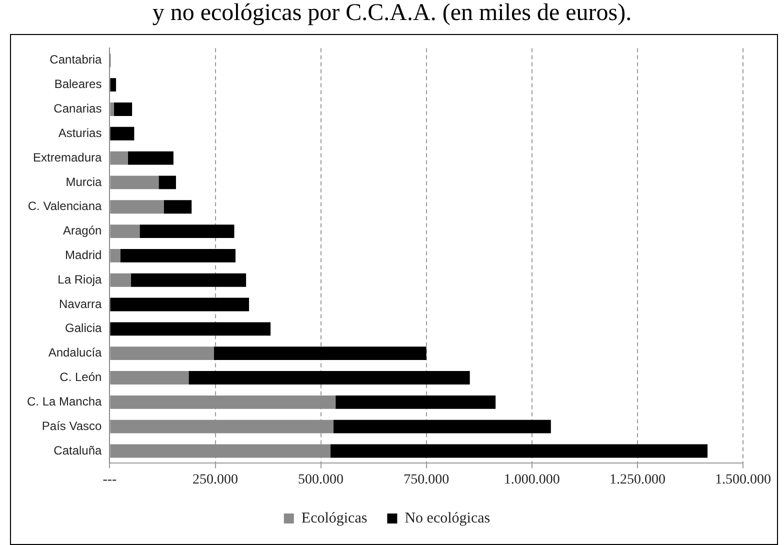  What do you see at coordinates (532, 480) in the screenshot?
I see `x-tick-label: 1.000.000` at bounding box center [532, 480].